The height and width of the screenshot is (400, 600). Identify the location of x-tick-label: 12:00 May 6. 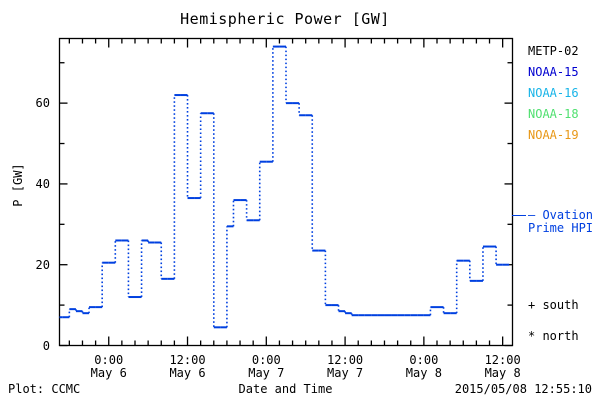
(188, 366).